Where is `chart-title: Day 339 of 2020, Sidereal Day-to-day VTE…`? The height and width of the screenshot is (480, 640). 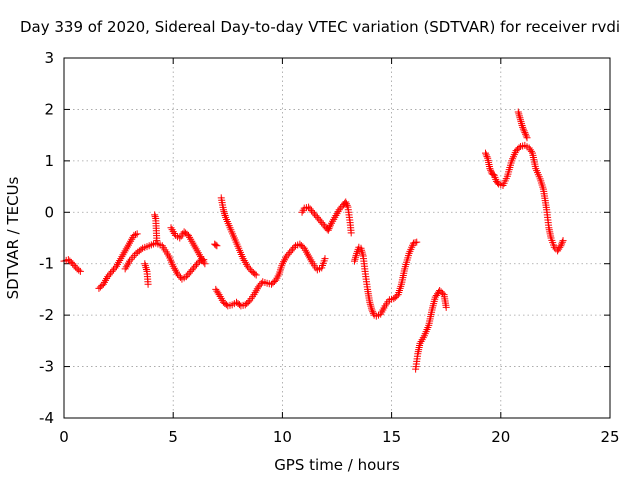 chart-title: Day 339 of 2020, Sidereal Day-to-day VTE… is located at coordinates (320, 27).